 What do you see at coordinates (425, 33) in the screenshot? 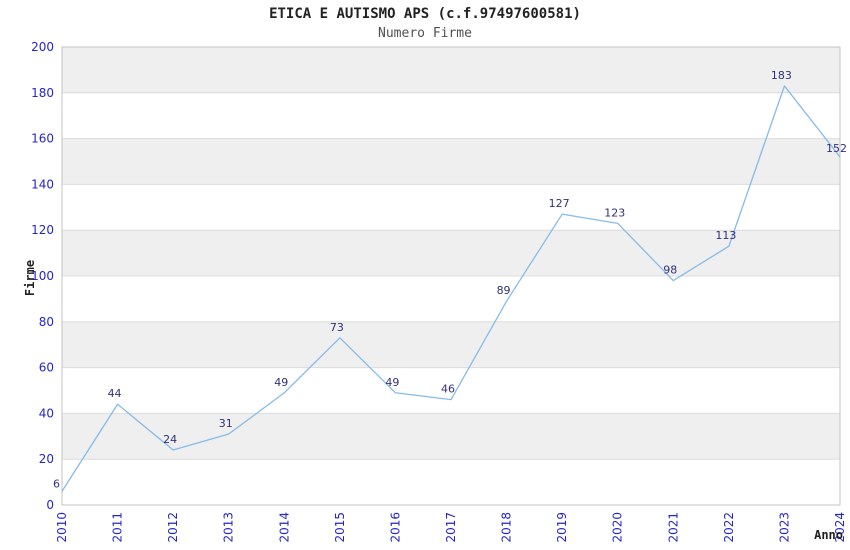
I see `chart-subtitle: Numero Firme` at bounding box center [425, 33].